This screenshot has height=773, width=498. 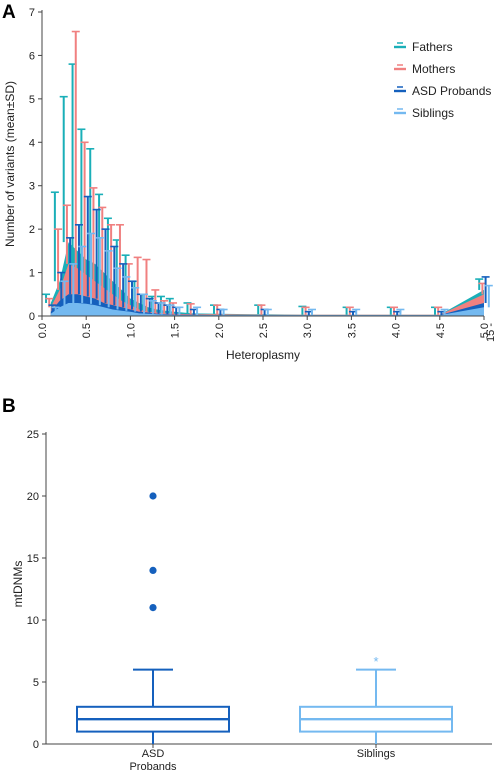 I want to click on box-outlier-extreme: *, so click(x=375, y=661).